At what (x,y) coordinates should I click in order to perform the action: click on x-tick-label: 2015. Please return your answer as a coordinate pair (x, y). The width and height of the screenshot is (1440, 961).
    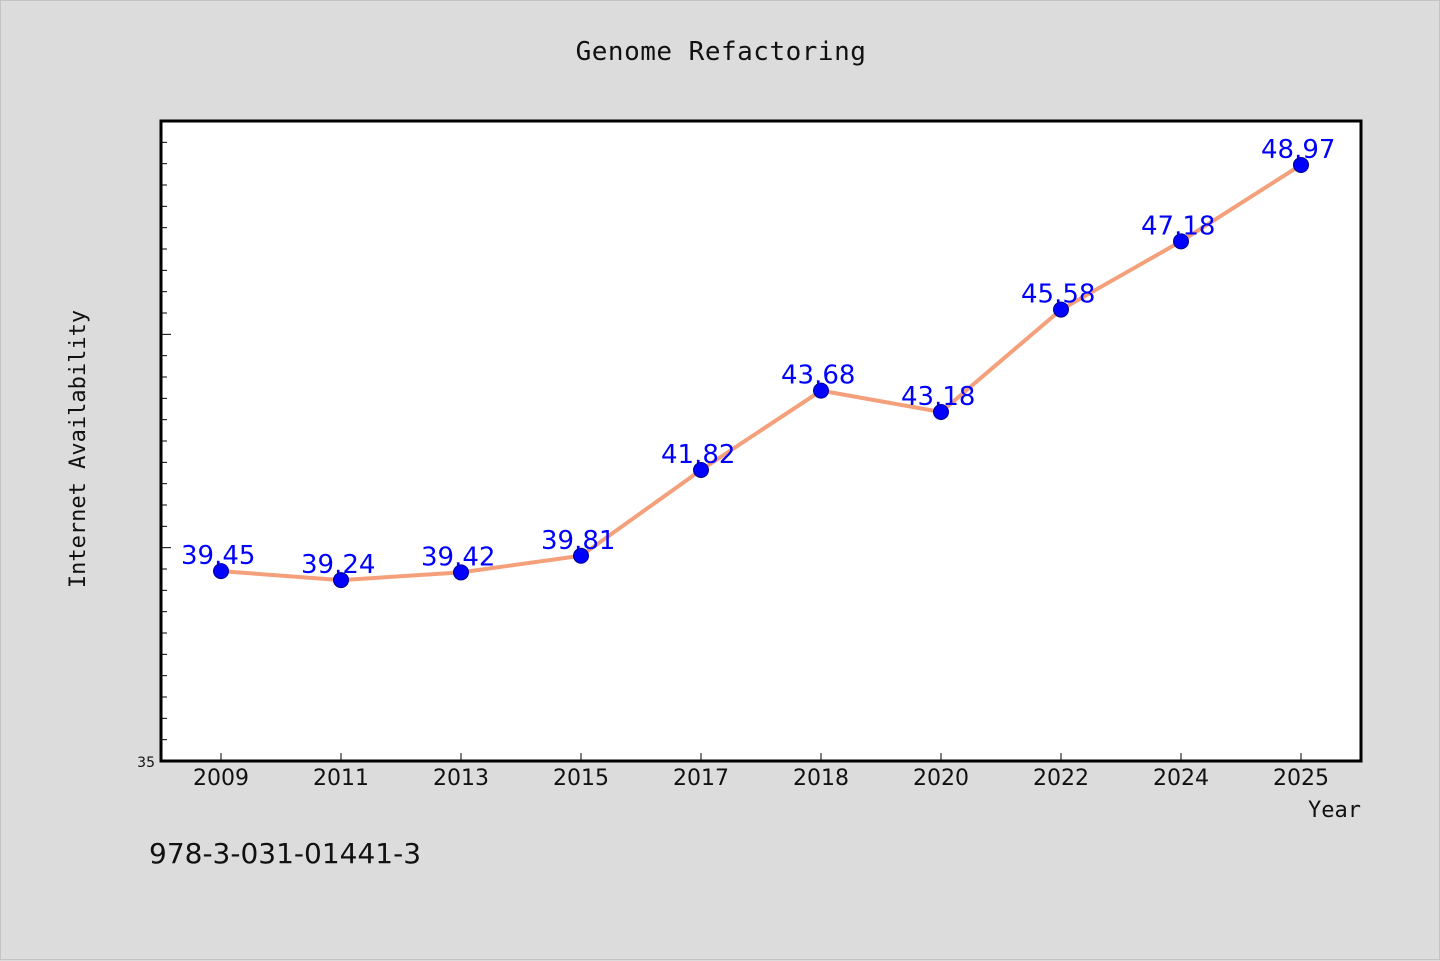
    Looking at the image, I should click on (581, 778).